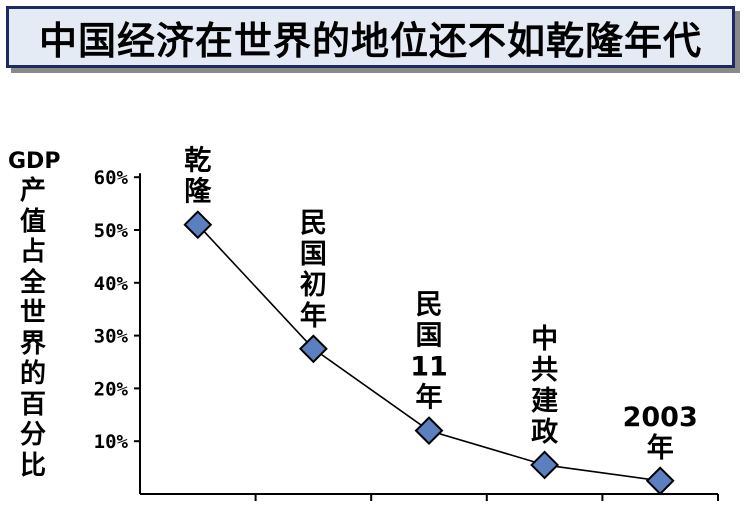 The height and width of the screenshot is (511, 747). Describe the element at coordinates (32, 282) in the screenshot. I see `y-axis-label-3: 全` at that location.